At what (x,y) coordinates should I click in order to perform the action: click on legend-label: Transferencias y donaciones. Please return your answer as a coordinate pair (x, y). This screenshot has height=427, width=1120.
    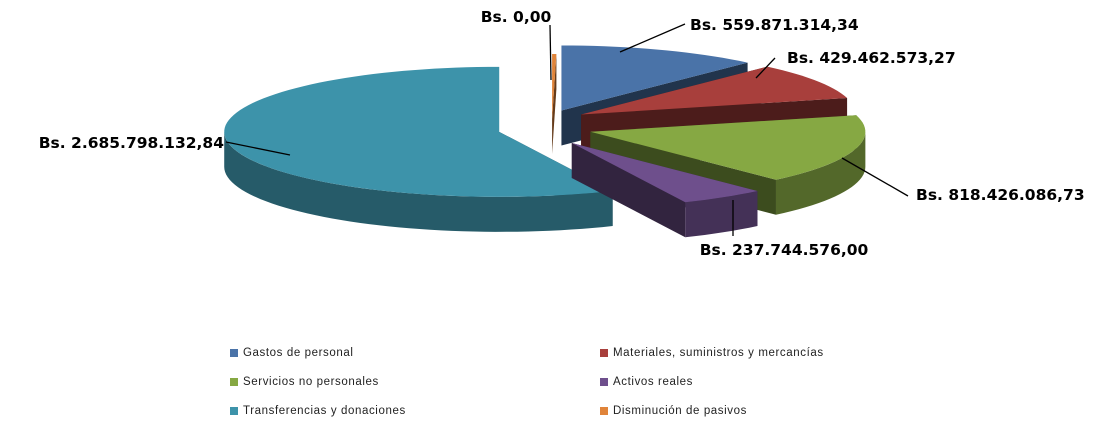
    Looking at the image, I should click on (324, 411).